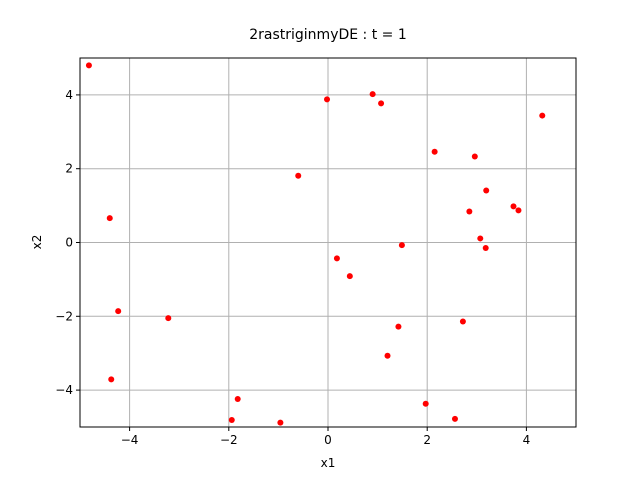  Describe the element at coordinates (229, 440) in the screenshot. I see `x-tick-label: −2` at that location.